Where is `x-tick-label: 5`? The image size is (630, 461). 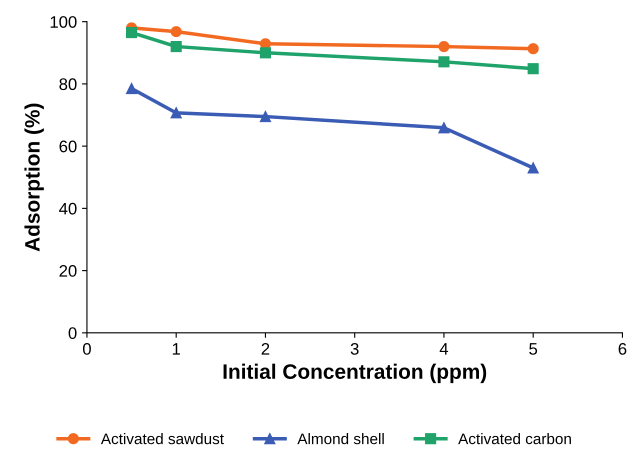
x-tick-label: 5 is located at coordinates (533, 349).